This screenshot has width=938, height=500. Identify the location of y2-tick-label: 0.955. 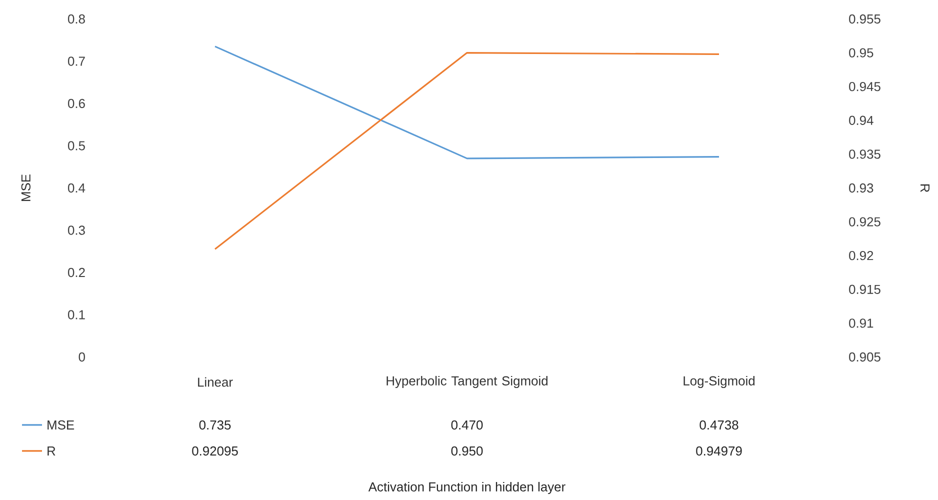
(864, 19).